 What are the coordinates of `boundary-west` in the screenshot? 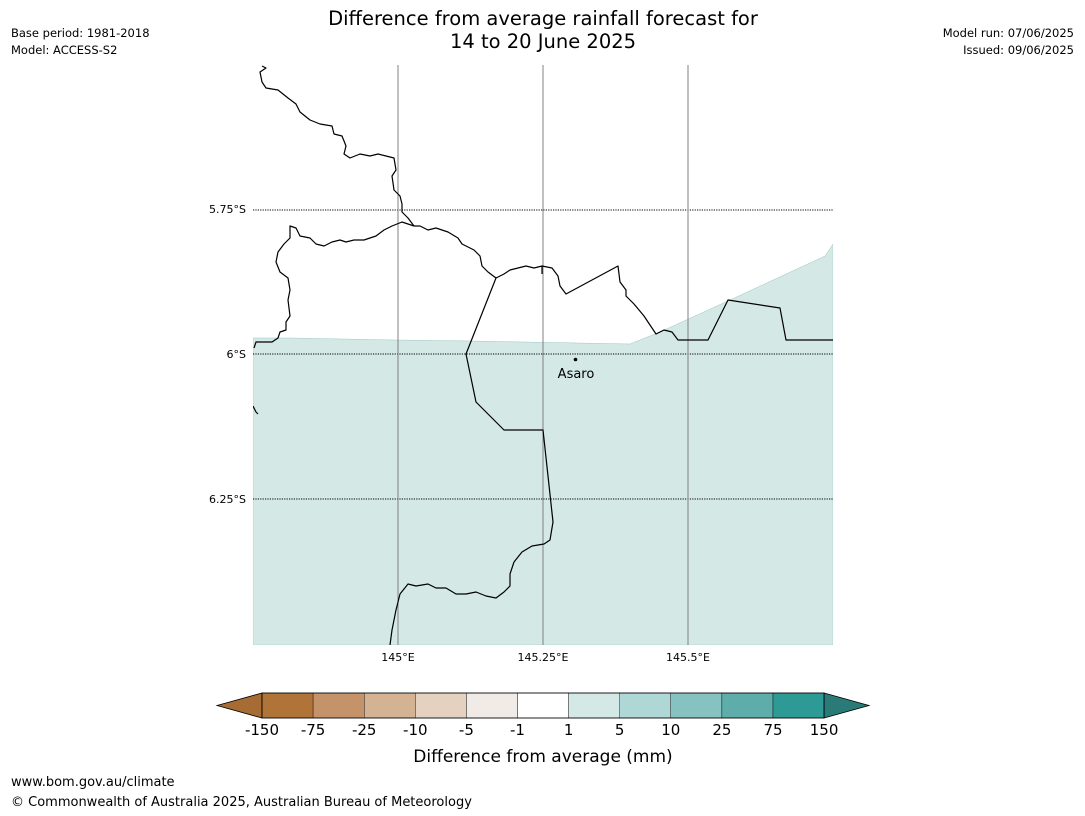 It's located at (334, 285).